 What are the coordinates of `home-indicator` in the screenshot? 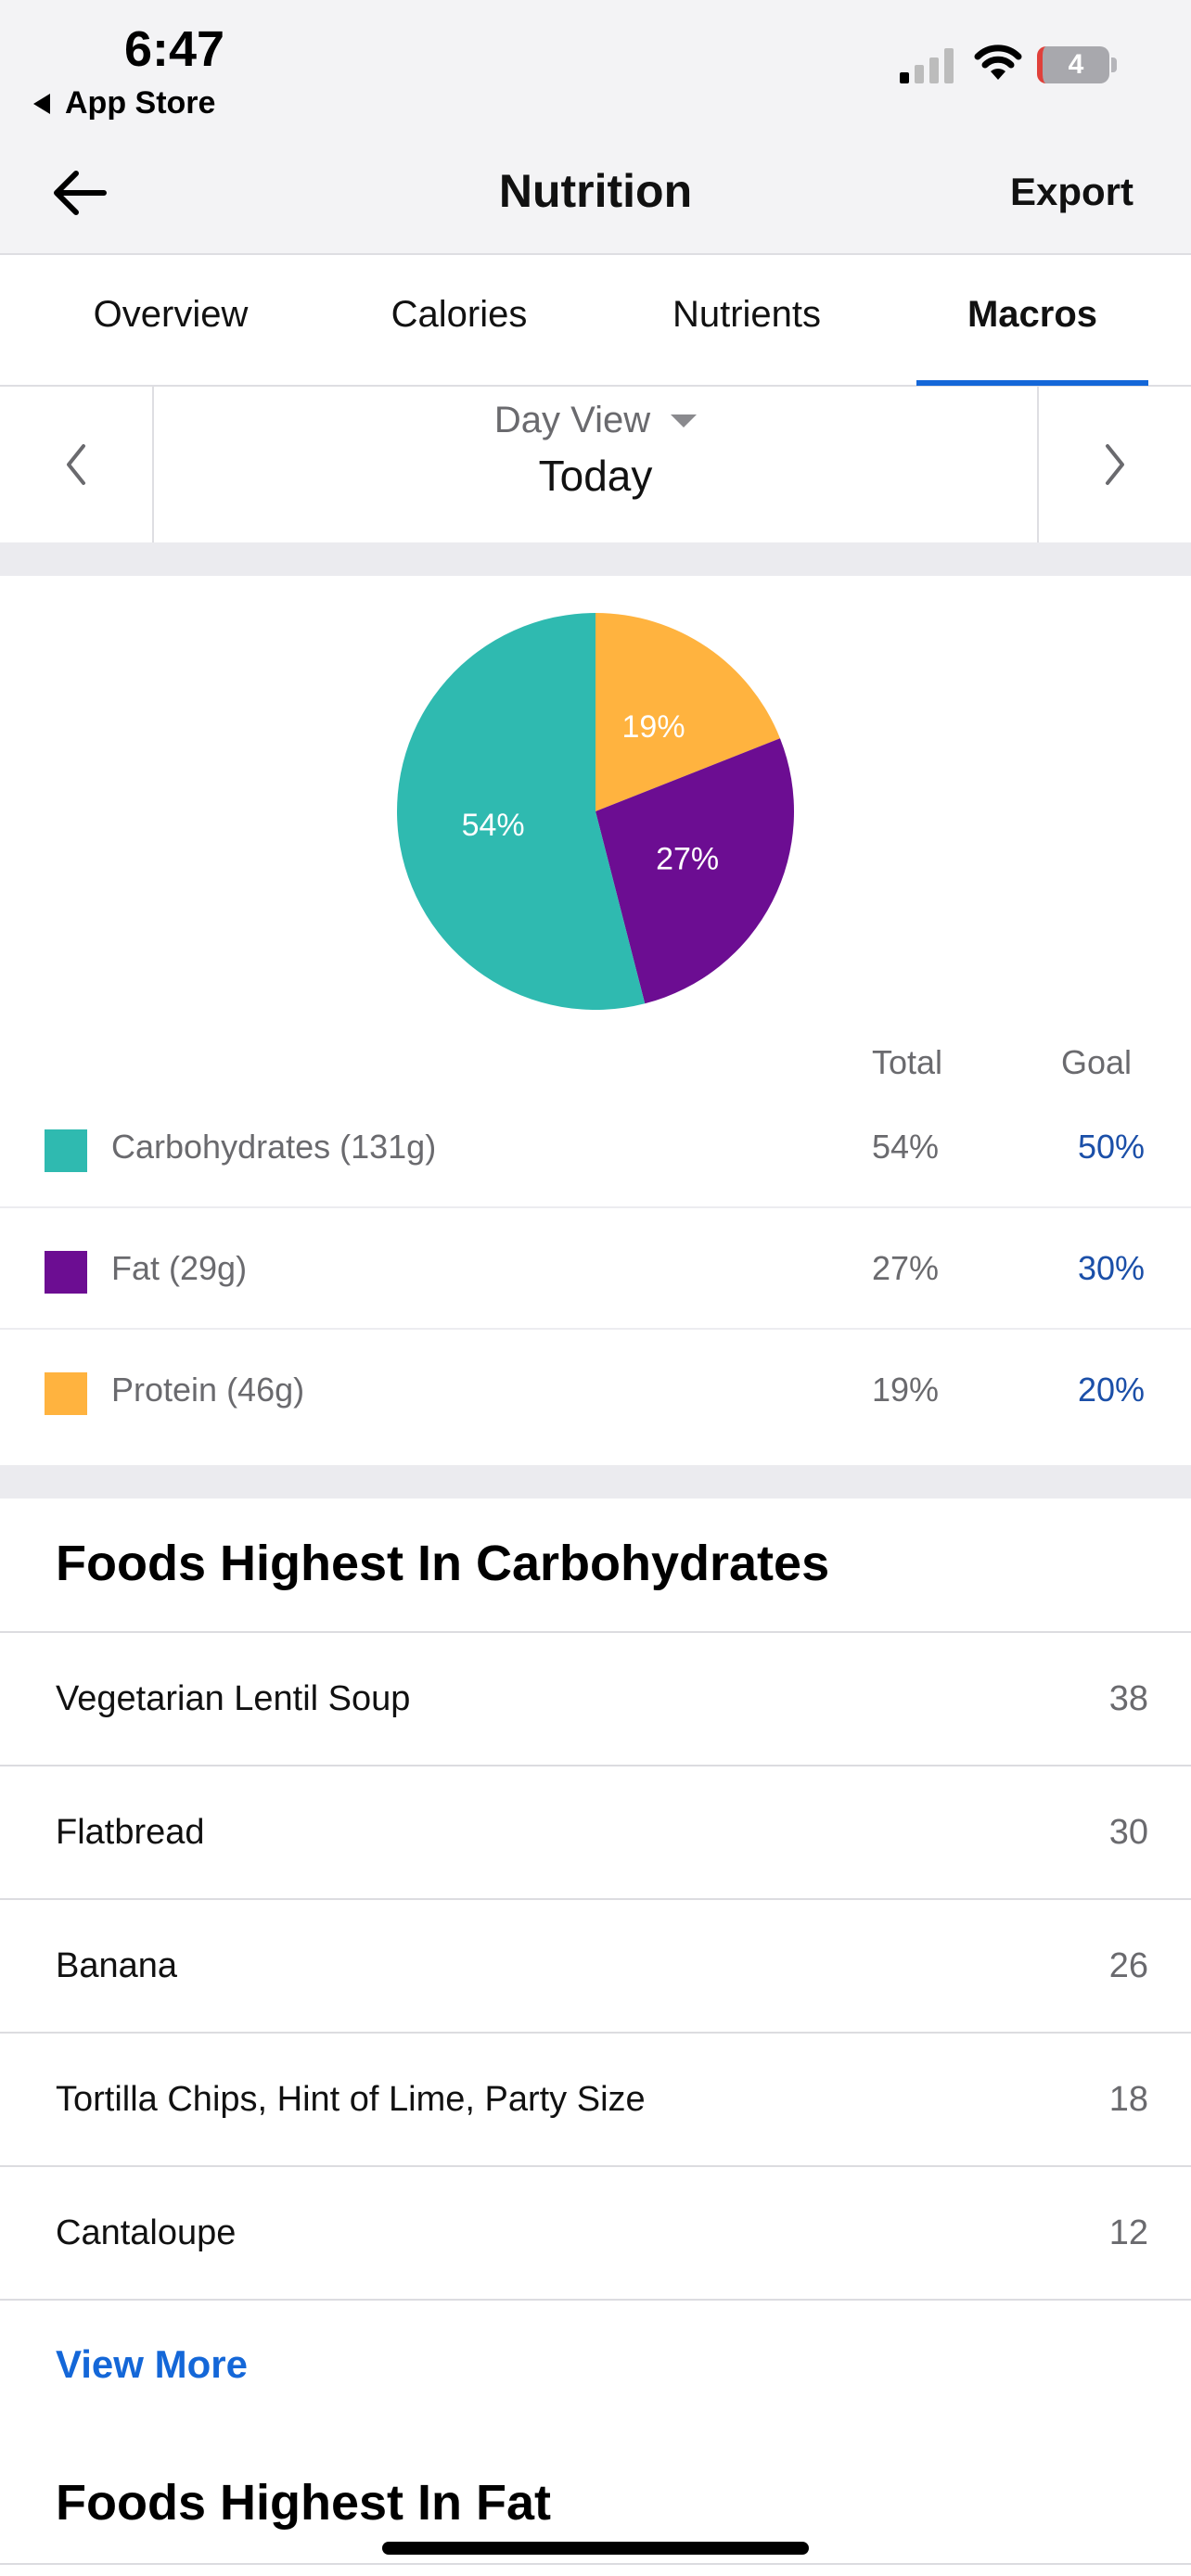 It's located at (595, 2548).